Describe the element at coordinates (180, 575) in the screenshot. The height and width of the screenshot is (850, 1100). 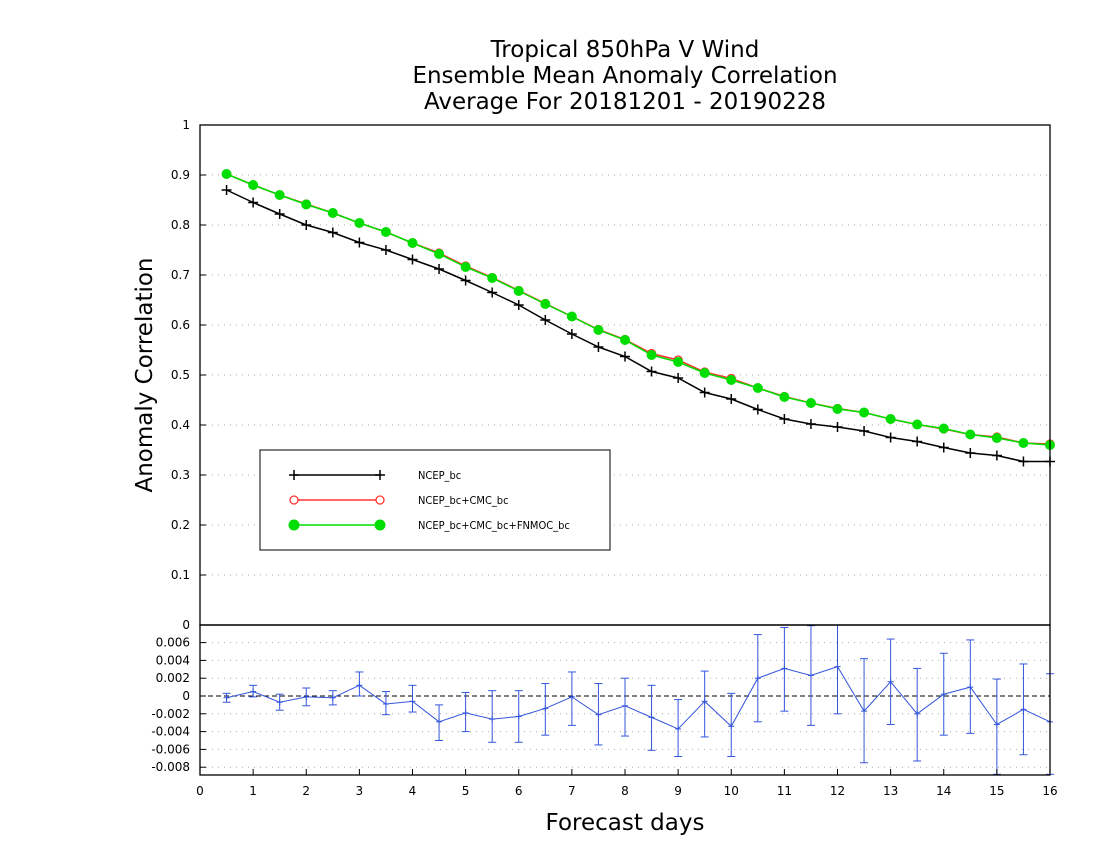
I see `y-tick-label: 0.1` at that location.